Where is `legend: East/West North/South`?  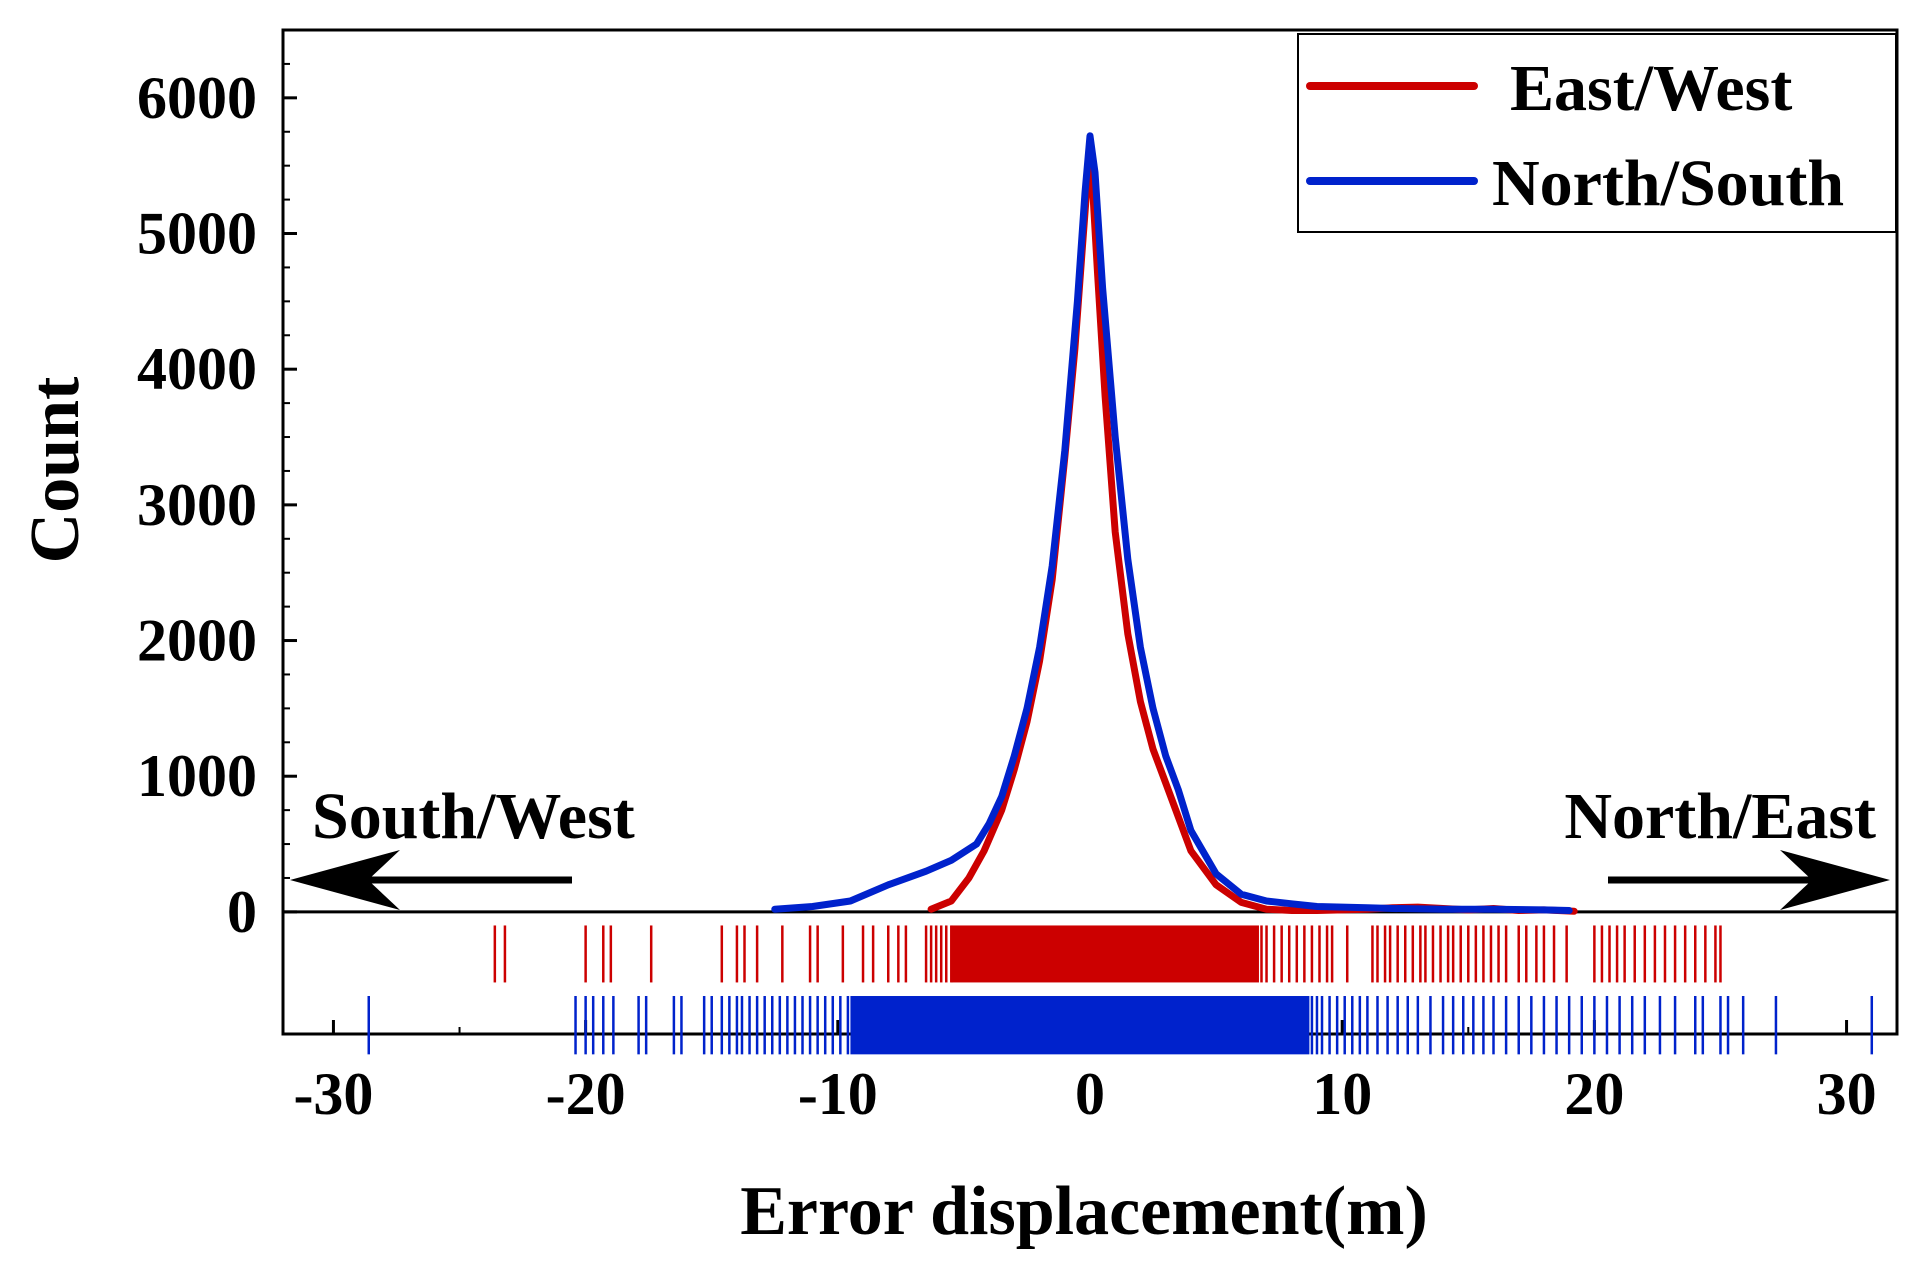
legend: East/West North/South is located at coordinates (1597, 133).